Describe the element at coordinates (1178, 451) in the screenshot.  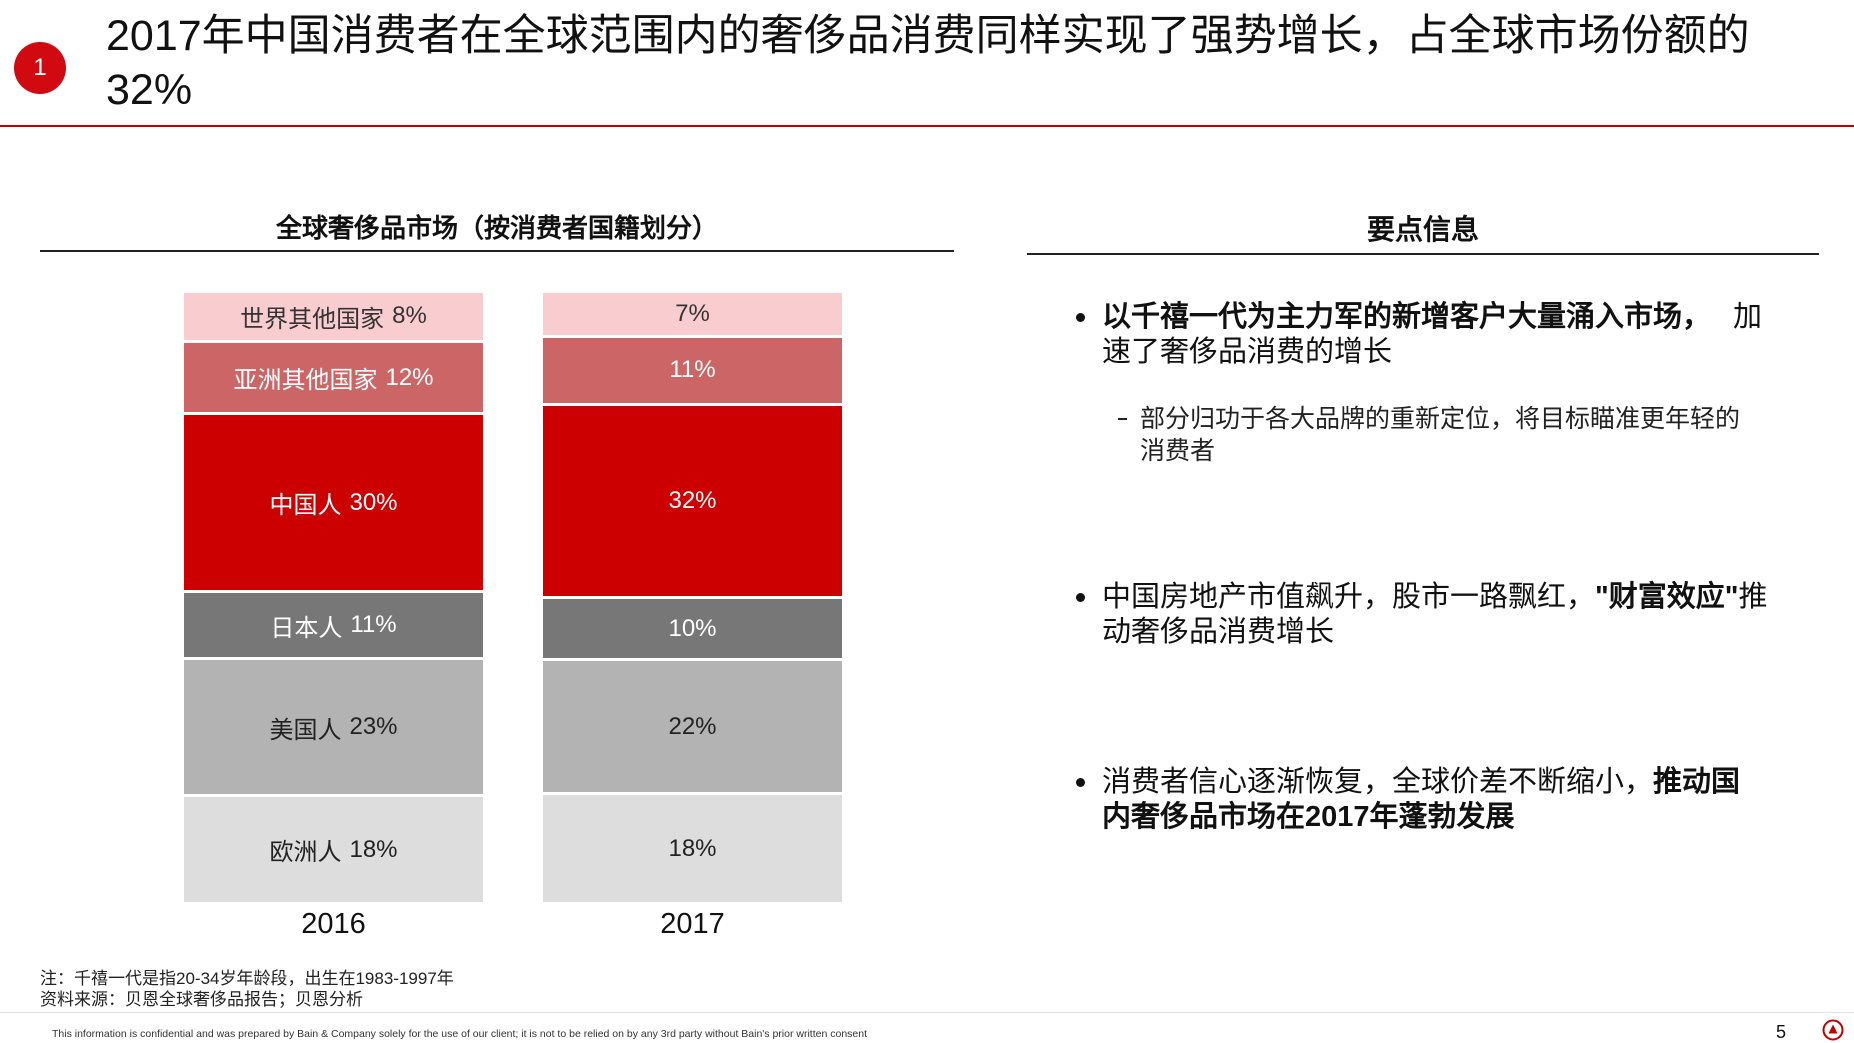
I see `sub-point-line: 消费者` at that location.